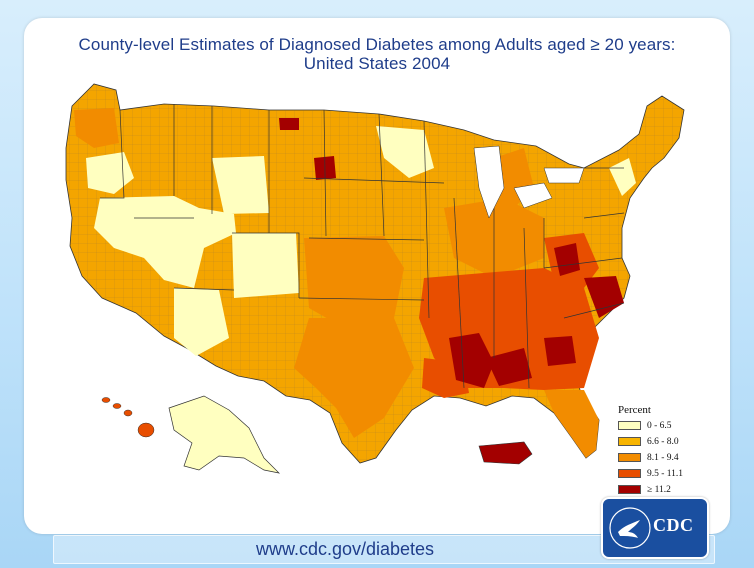  Describe the element at coordinates (377, 63) in the screenshot. I see `map-title-line2: United States 2004` at that location.